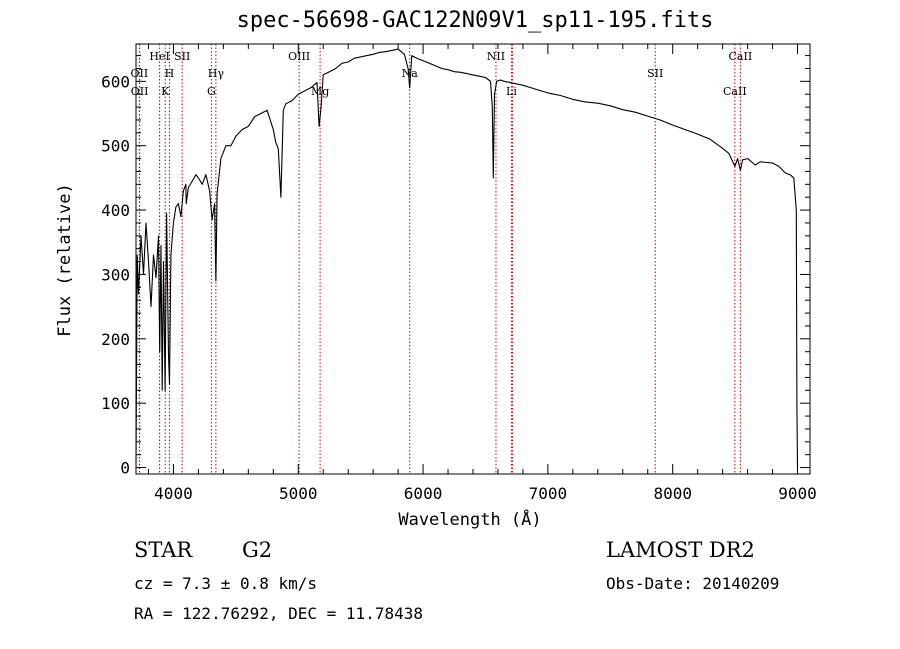 The image size is (900, 649). What do you see at coordinates (115, 146) in the screenshot?
I see `y-tick-label: 500` at bounding box center [115, 146].